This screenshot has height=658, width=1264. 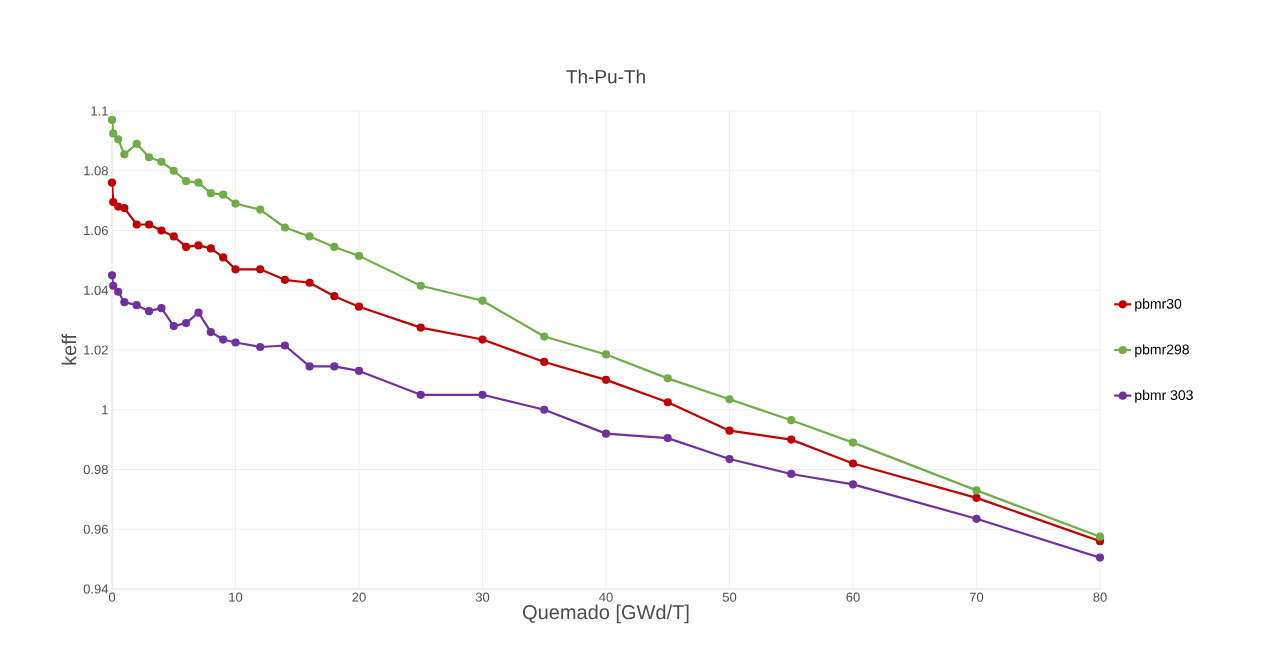 I want to click on x-axis-title: Quemado [GWd/T], so click(x=606, y=614).